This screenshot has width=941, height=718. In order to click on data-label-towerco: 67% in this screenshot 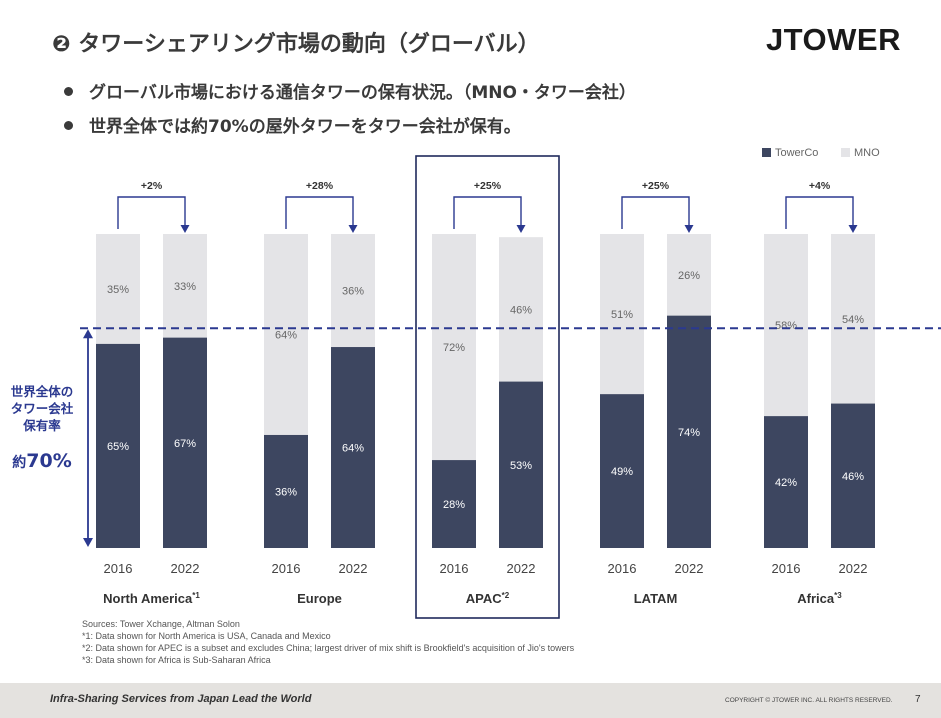, I will do `click(185, 444)`.